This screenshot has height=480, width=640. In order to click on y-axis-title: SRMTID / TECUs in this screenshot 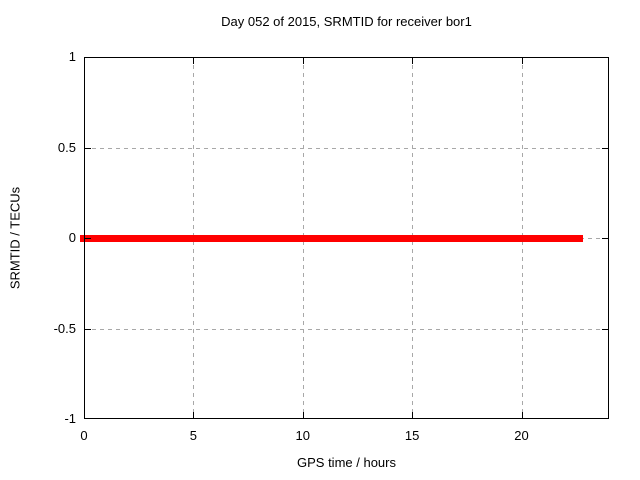, I will do `click(15, 238)`.